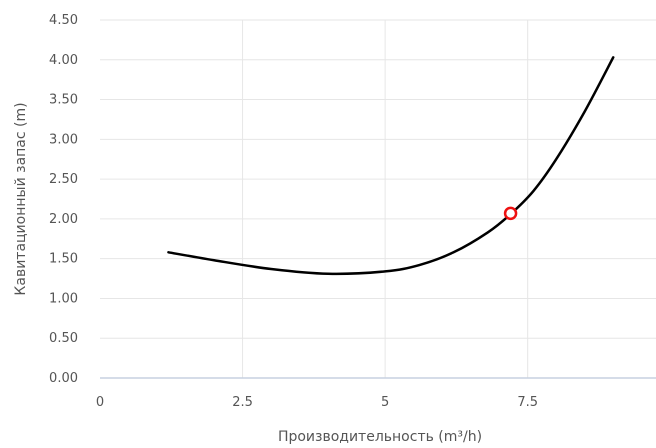 The image size is (656, 448). Describe the element at coordinates (380, 436) in the screenshot. I see `x-axis-title: Производительность (m³/h)` at that location.